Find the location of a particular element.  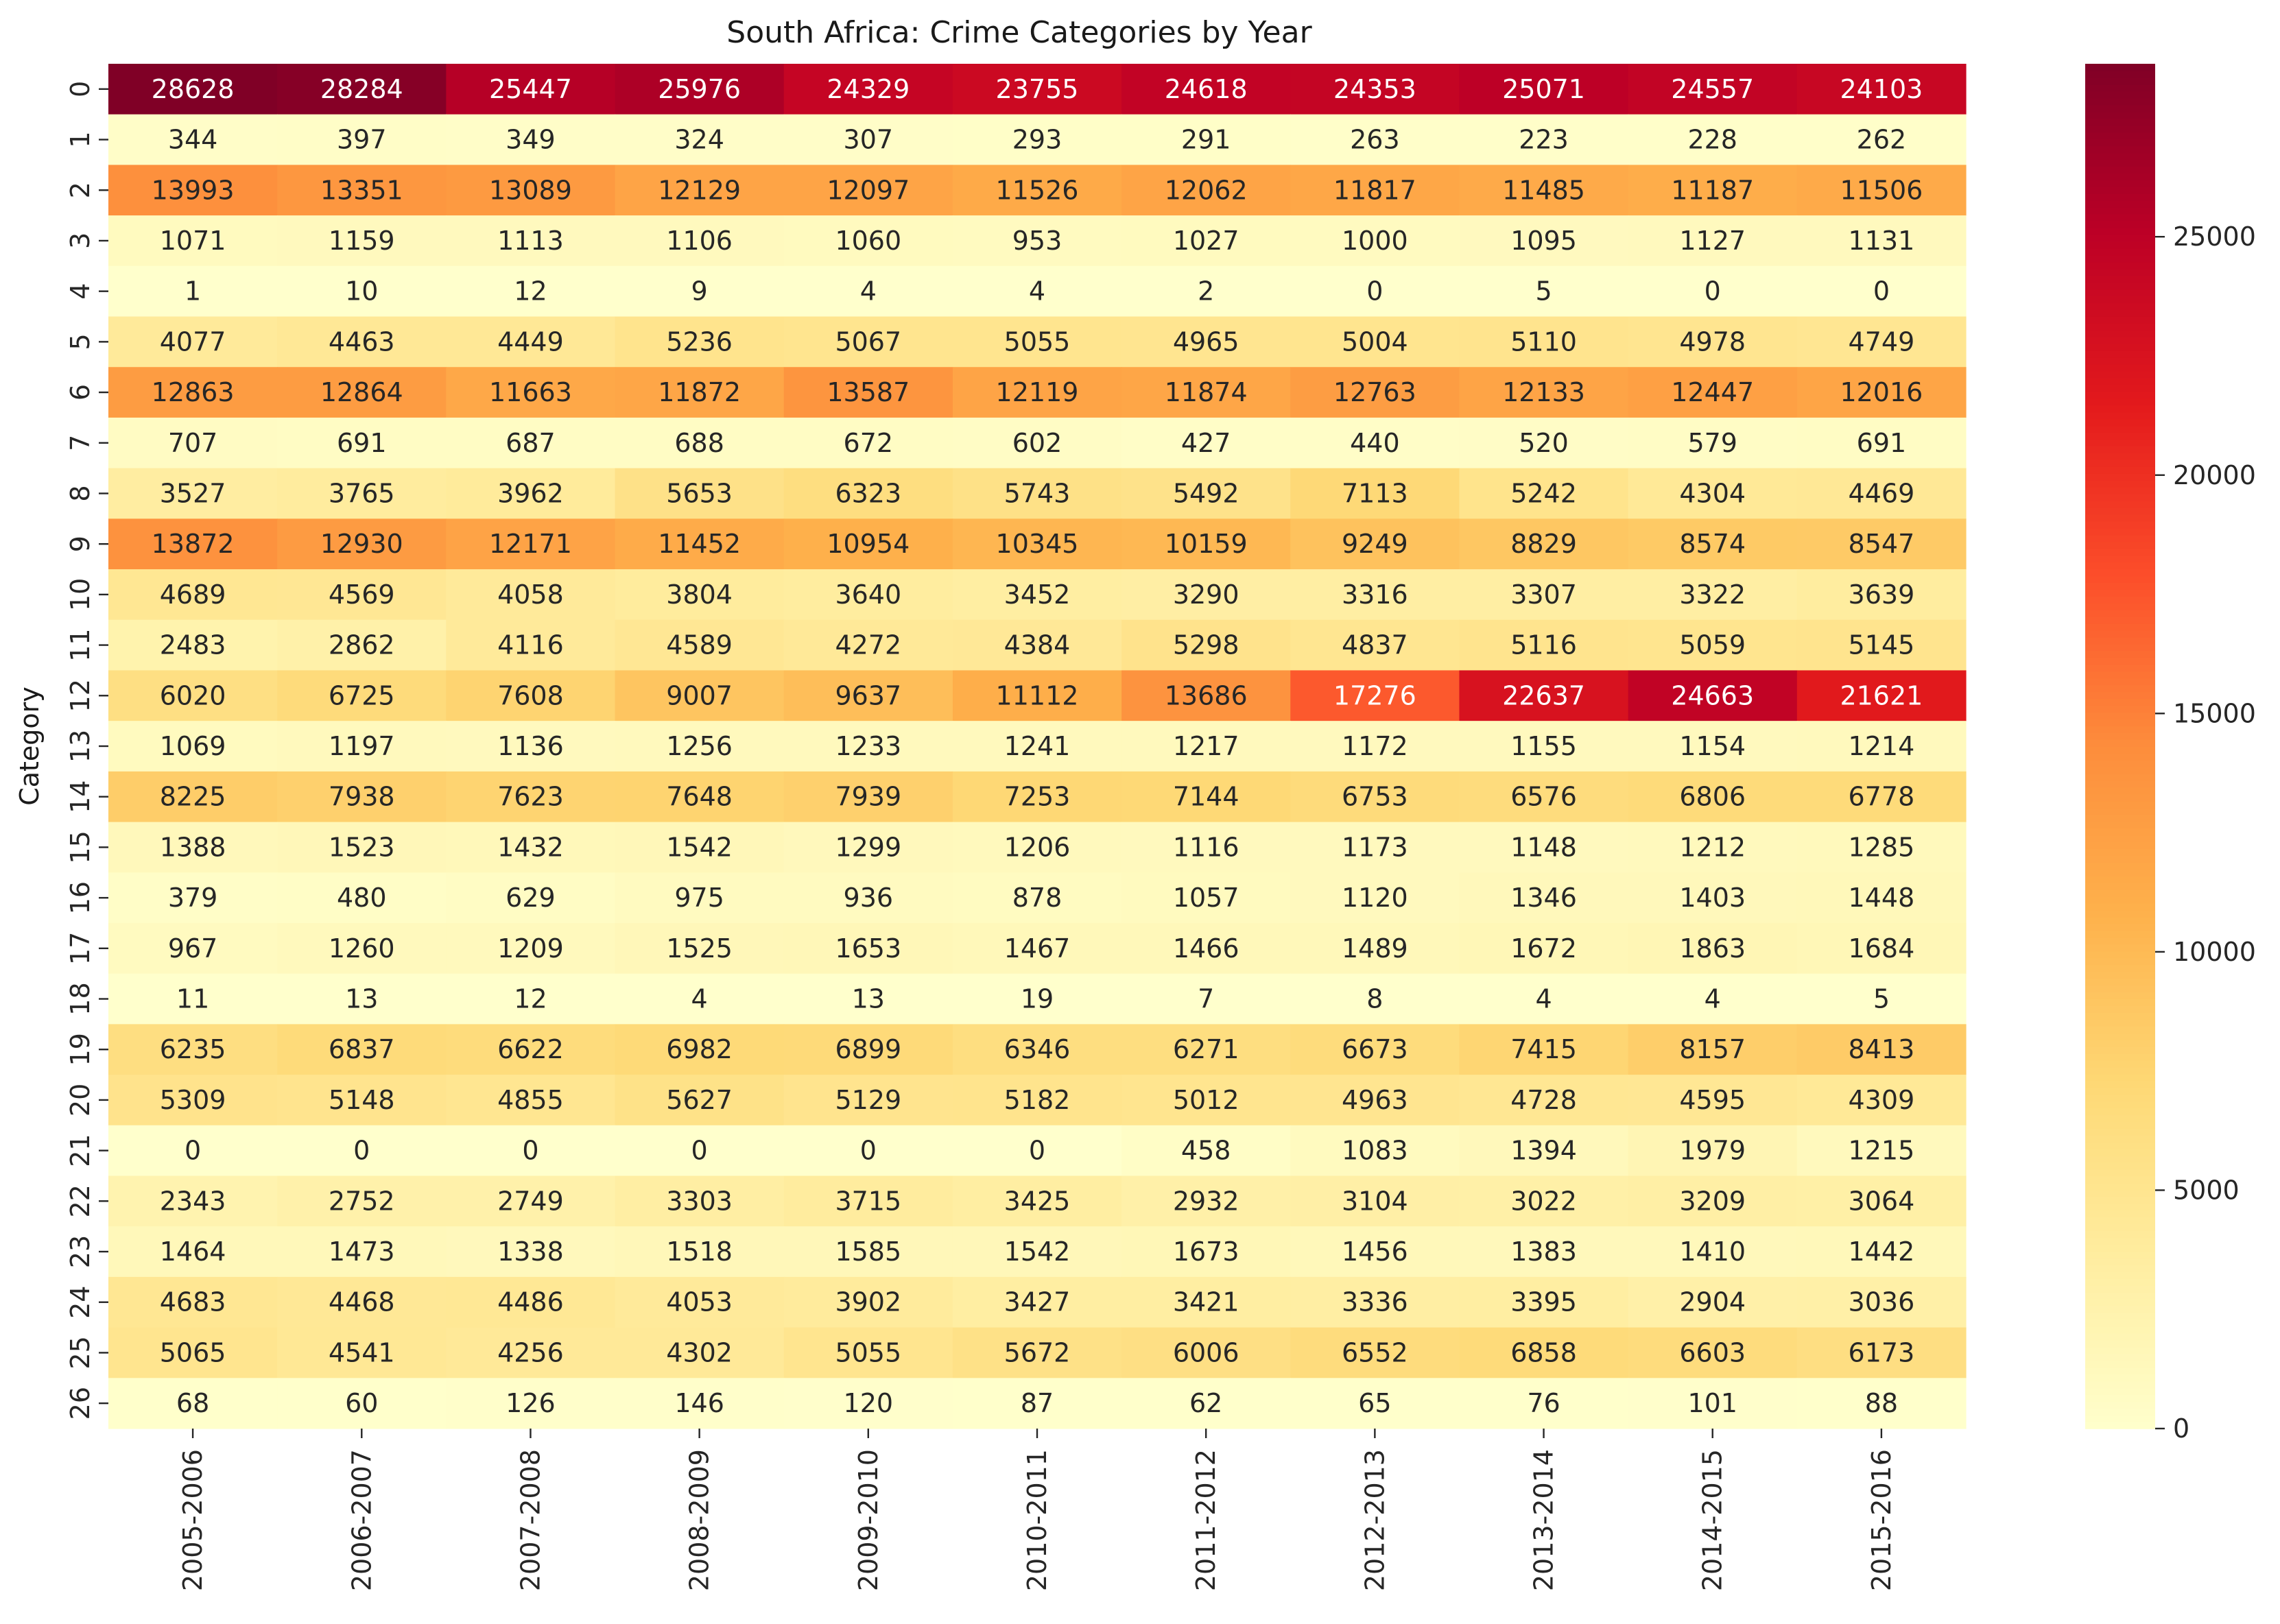

cell-value-label: 5309 is located at coordinates (193, 1100).